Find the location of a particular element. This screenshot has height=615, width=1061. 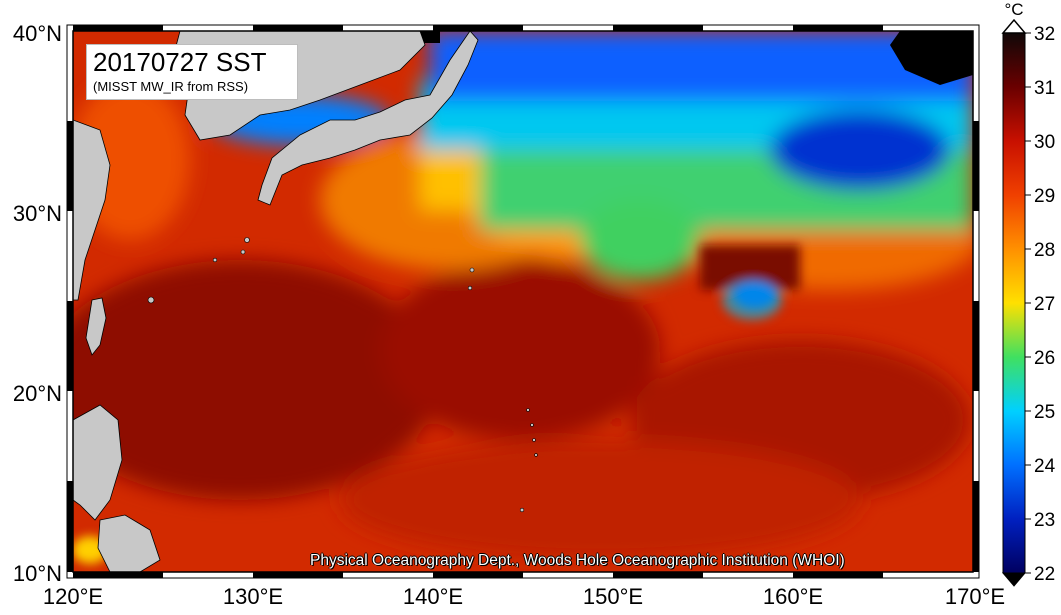

colorbar-bottom-arrow is located at coordinates (1014, 579).